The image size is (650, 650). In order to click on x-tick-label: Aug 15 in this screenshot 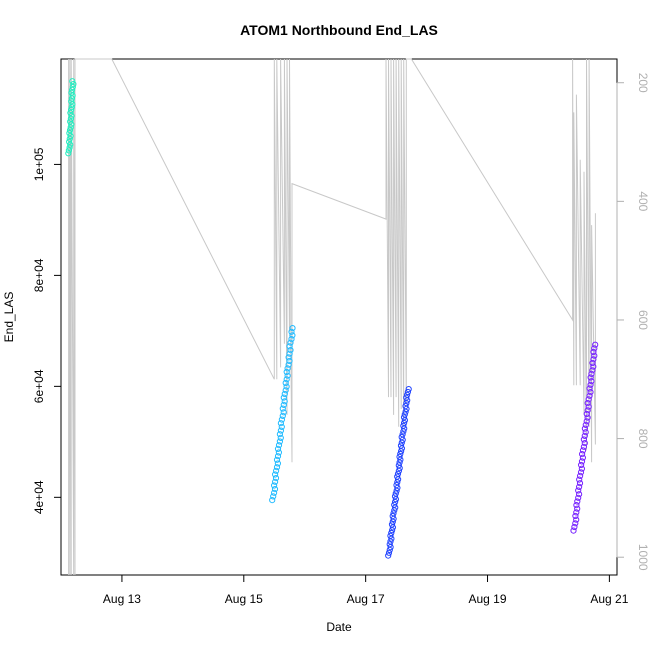, I will do `click(244, 599)`.